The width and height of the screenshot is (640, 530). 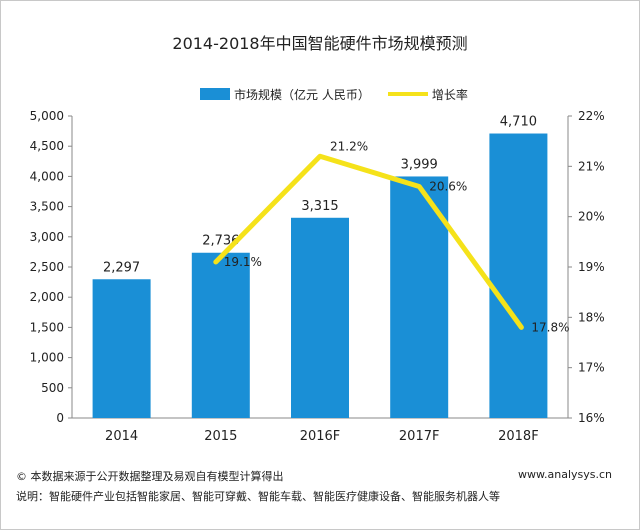 I want to click on y-left-tick-label: 3,500, so click(x=47, y=207).